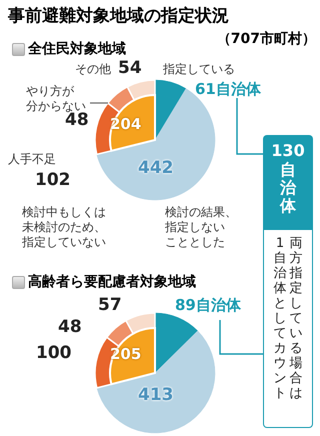 Image resolution: width=320 pixels, height=436 pixels. Describe the element at coordinates (54, 353) in the screenshot. I see `data-label: 100` at that location.